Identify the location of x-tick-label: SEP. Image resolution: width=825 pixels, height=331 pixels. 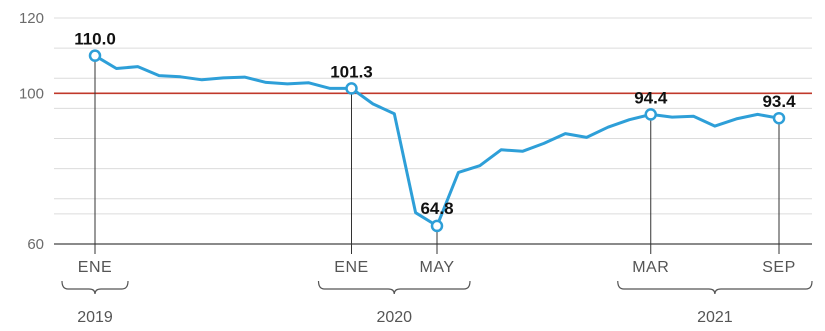
(779, 267).